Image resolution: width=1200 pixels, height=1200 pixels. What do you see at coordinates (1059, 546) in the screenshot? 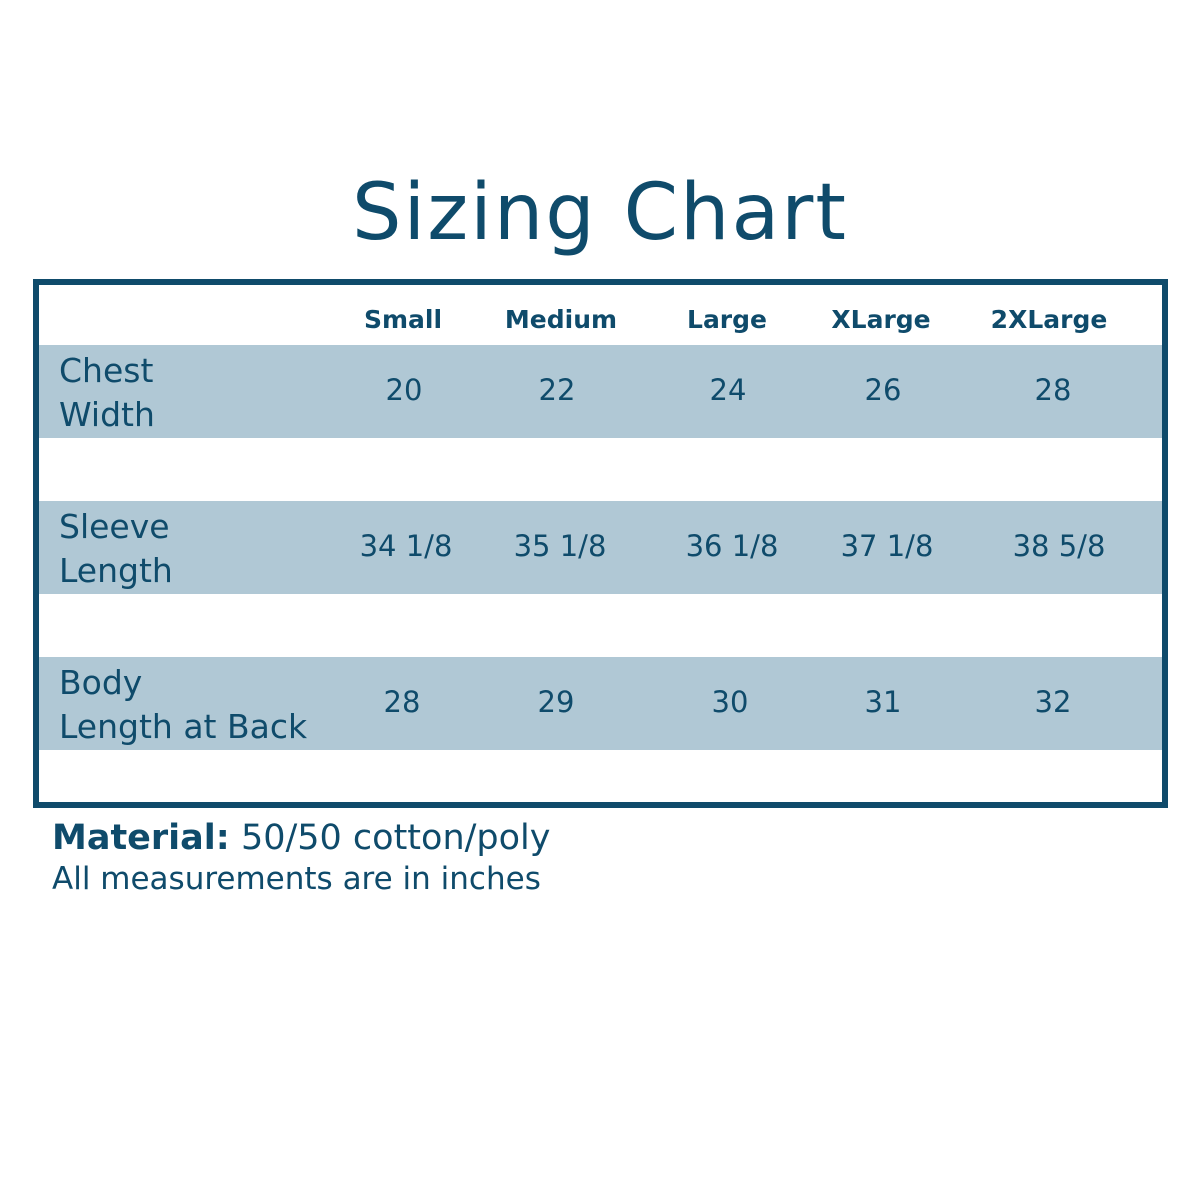
I see `table-cell: 38 5/8` at bounding box center [1059, 546].